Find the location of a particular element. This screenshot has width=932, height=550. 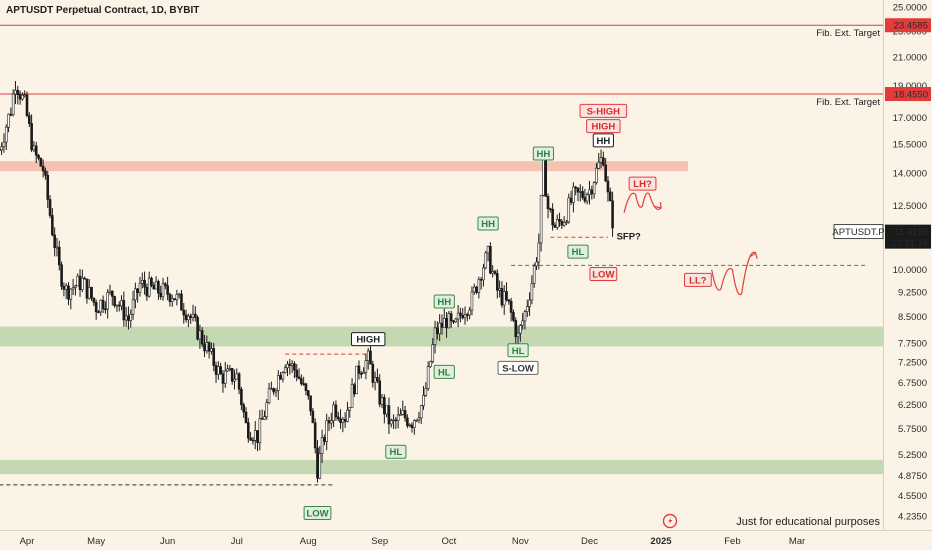

annotation-sfp: SFP? is located at coordinates (629, 236).